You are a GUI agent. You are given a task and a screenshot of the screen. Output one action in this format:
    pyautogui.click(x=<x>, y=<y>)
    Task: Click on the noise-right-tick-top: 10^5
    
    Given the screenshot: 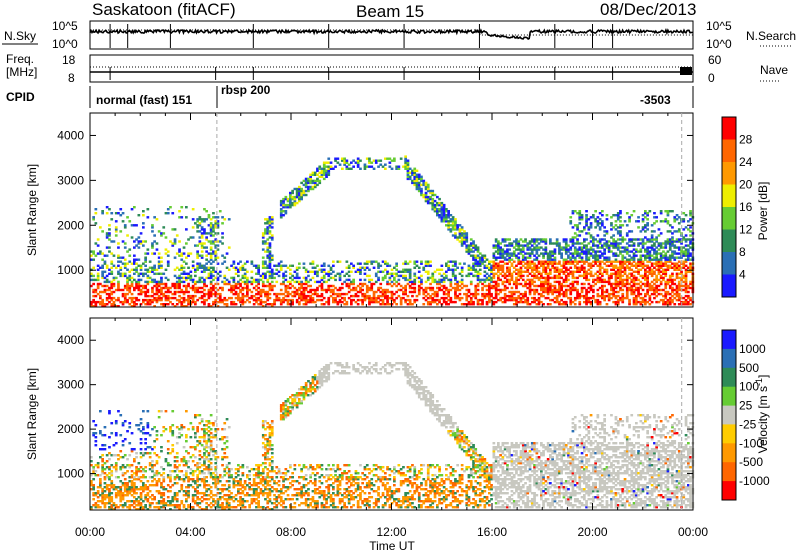 What is the action you would take?
    pyautogui.click(x=719, y=26)
    